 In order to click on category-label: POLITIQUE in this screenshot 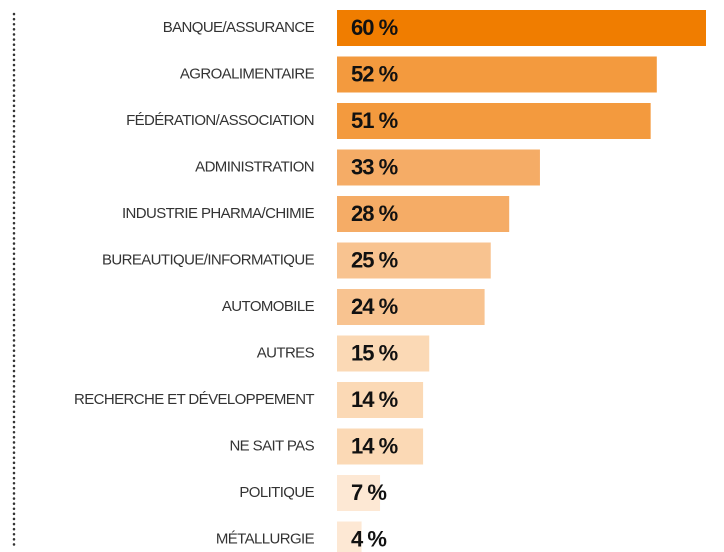, I will do `click(276, 492)`.